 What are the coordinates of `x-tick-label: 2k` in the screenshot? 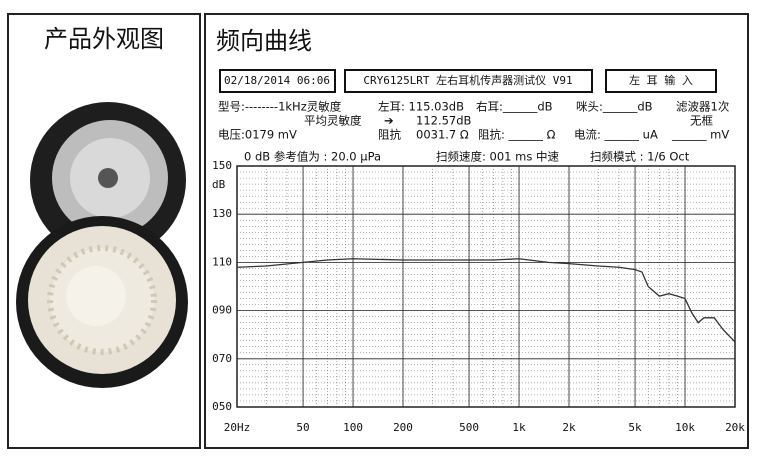 It's located at (569, 427).